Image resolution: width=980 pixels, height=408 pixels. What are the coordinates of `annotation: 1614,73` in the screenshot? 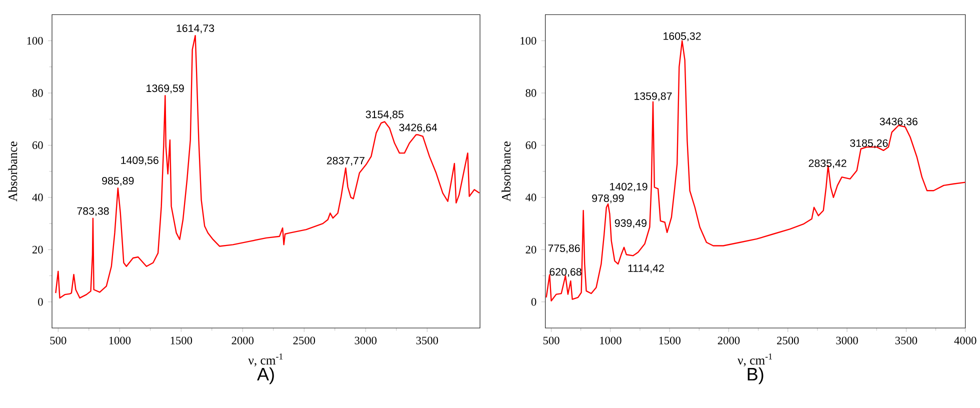 It's located at (195, 29).